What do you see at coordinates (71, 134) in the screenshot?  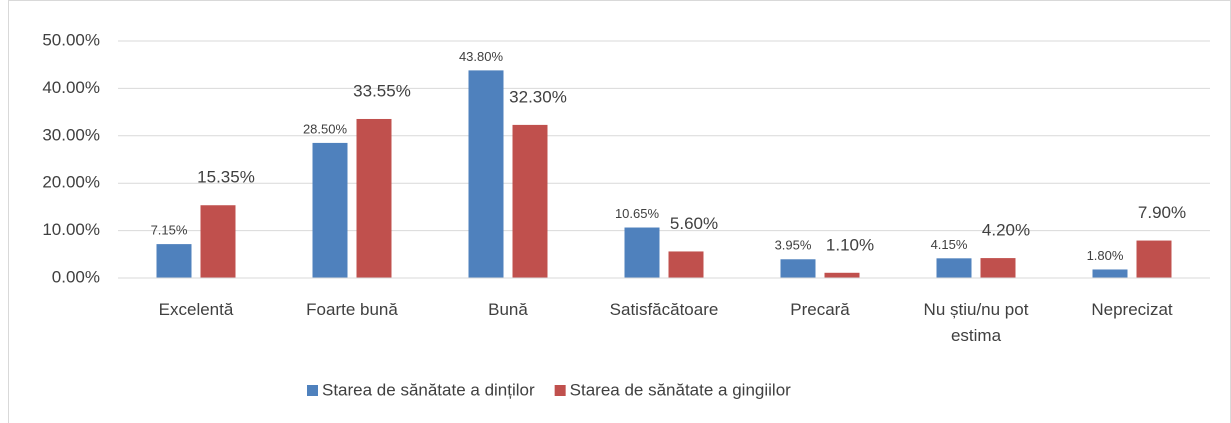 I see `y-tick-label: 30.00%` at bounding box center [71, 134].